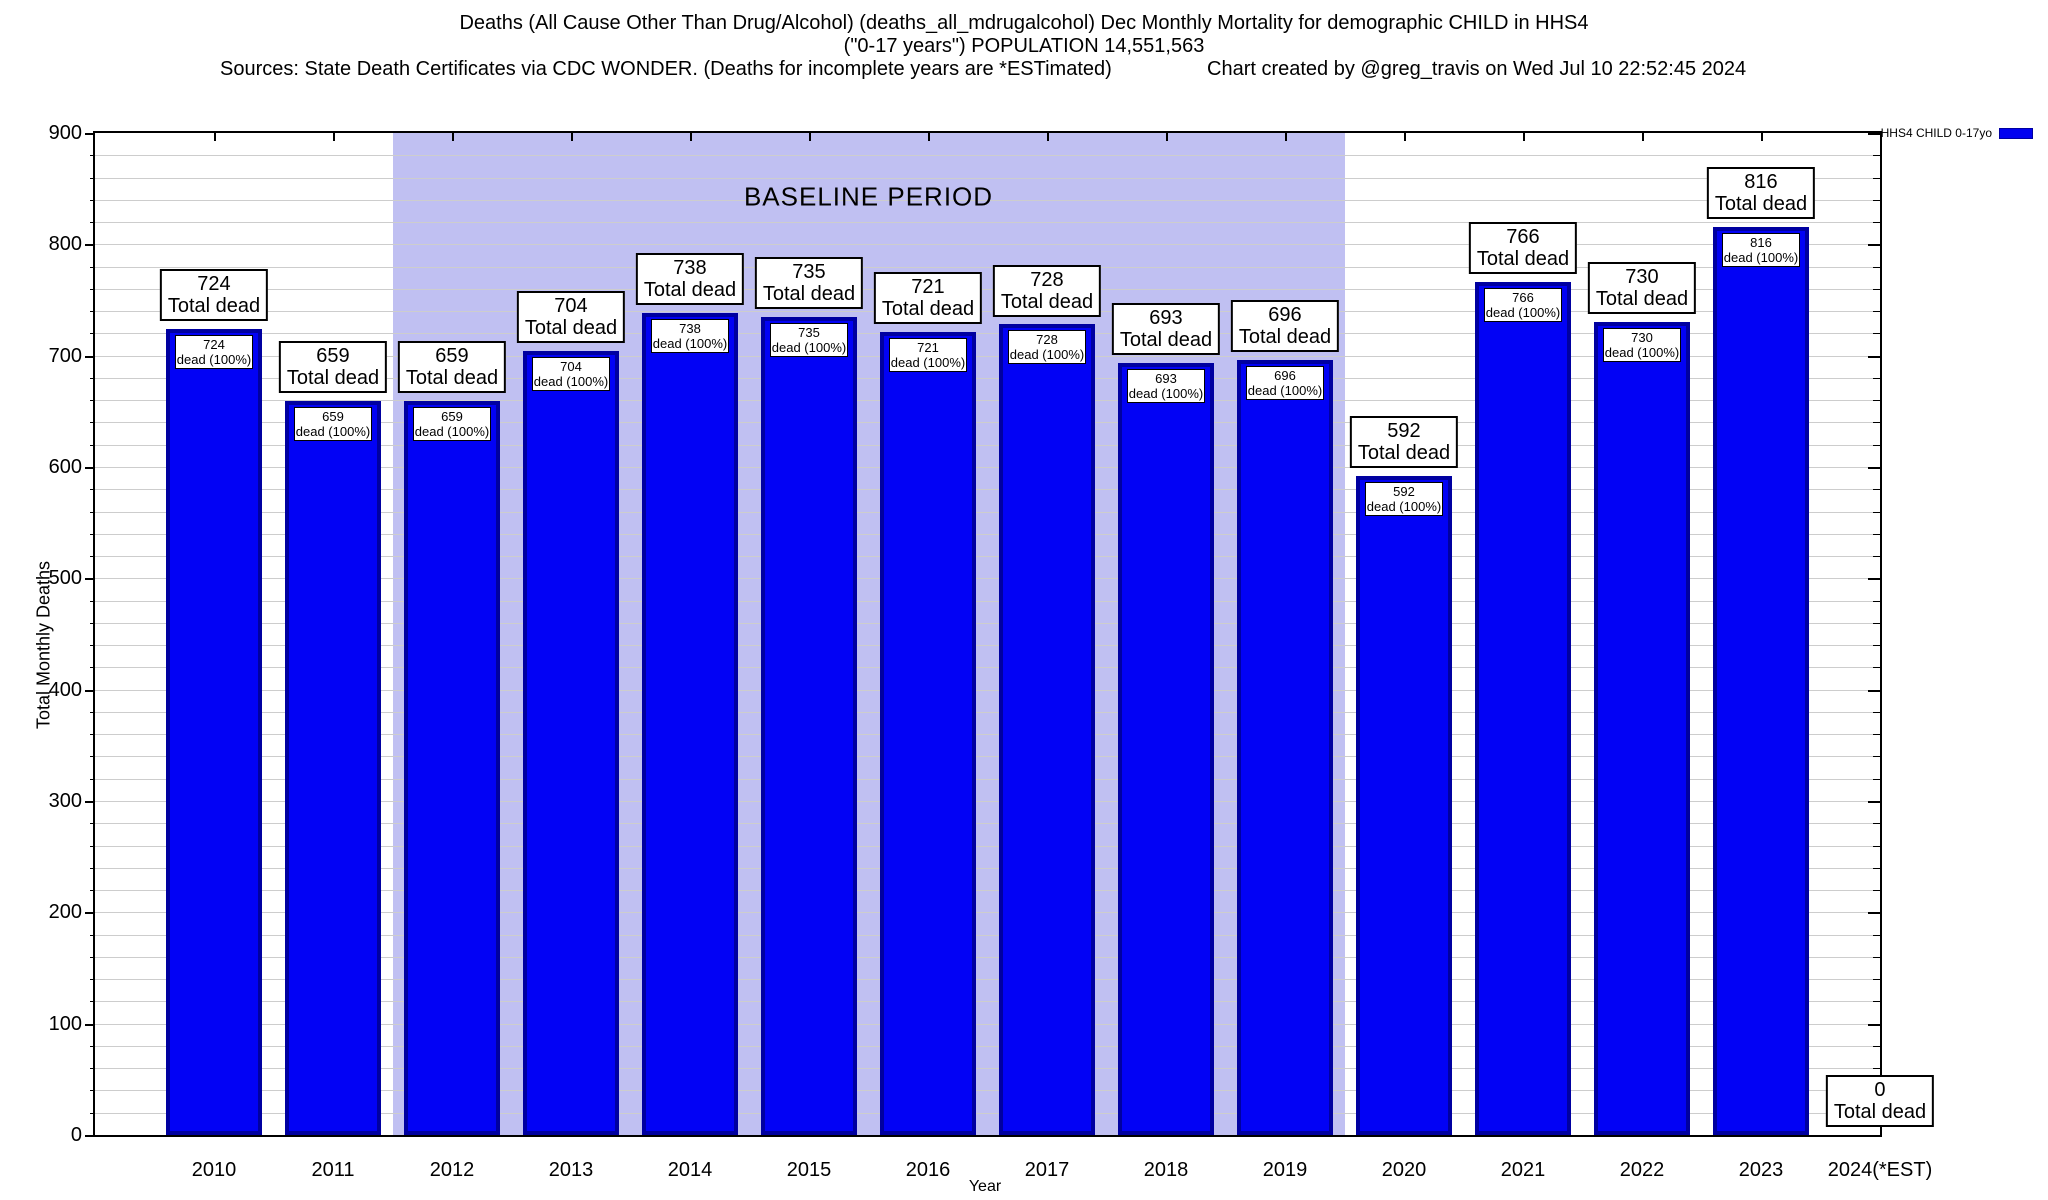  I want to click on bar-total-label-line: 766, so click(1523, 237).